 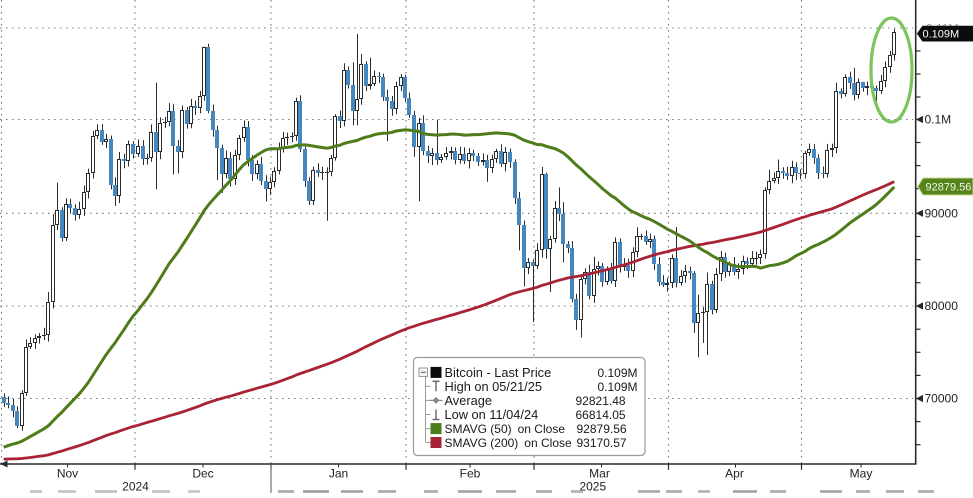 I want to click on svg-text: 2024, so click(x=135, y=487).